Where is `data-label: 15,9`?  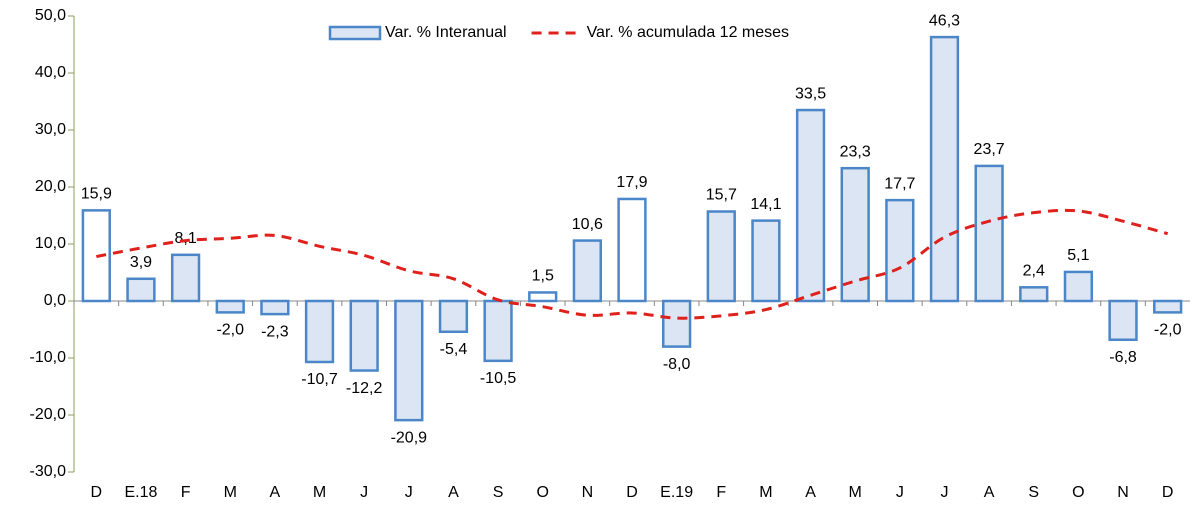
data-label: 15,9 is located at coordinates (96, 194).